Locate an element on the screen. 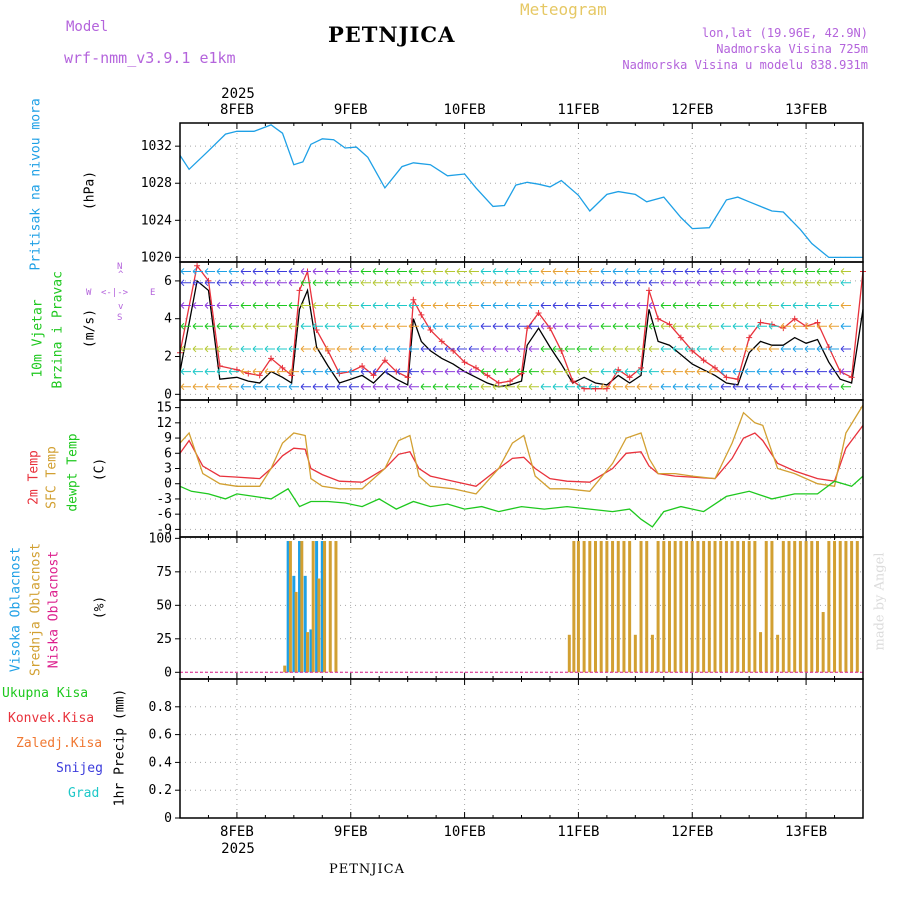 The height and width of the screenshot is (900, 900). y-tick-label: -3 is located at coordinates (164, 499).